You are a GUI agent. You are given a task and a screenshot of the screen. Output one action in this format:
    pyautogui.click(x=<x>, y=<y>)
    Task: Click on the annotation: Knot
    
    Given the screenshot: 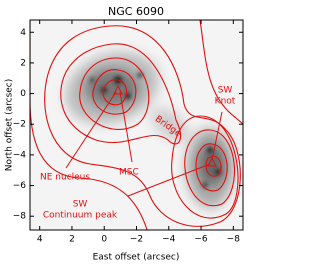 What is the action you would take?
    pyautogui.click(x=225, y=102)
    